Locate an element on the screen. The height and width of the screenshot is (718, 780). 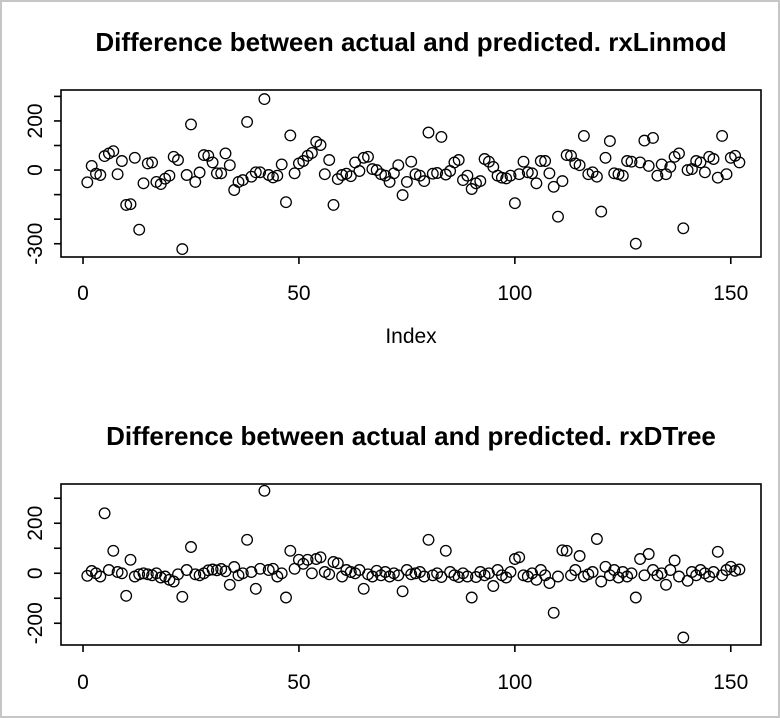
svg-text: -300 is located at coordinates (35, 244).